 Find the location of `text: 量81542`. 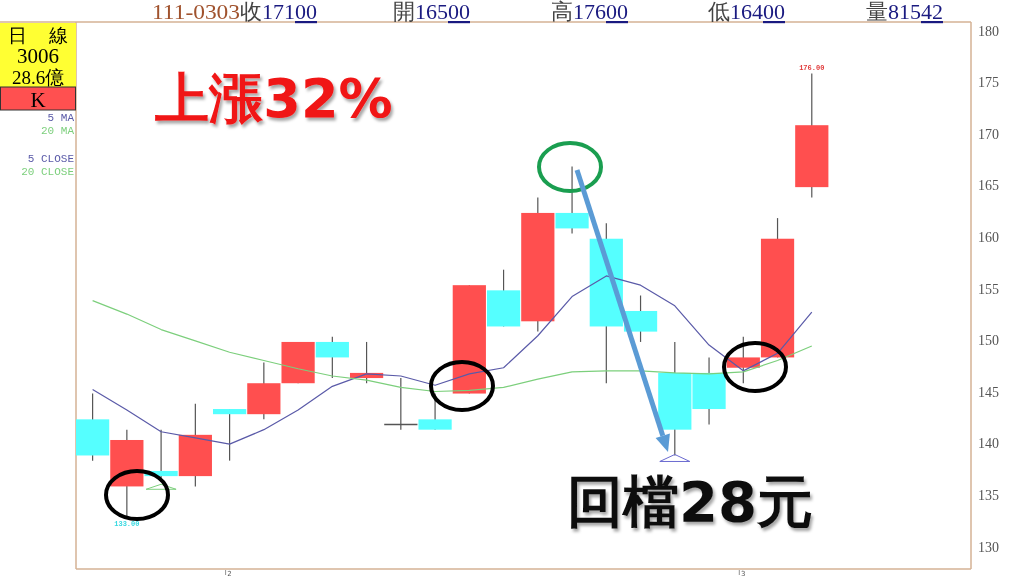

text: 量81542 is located at coordinates (904, 12).